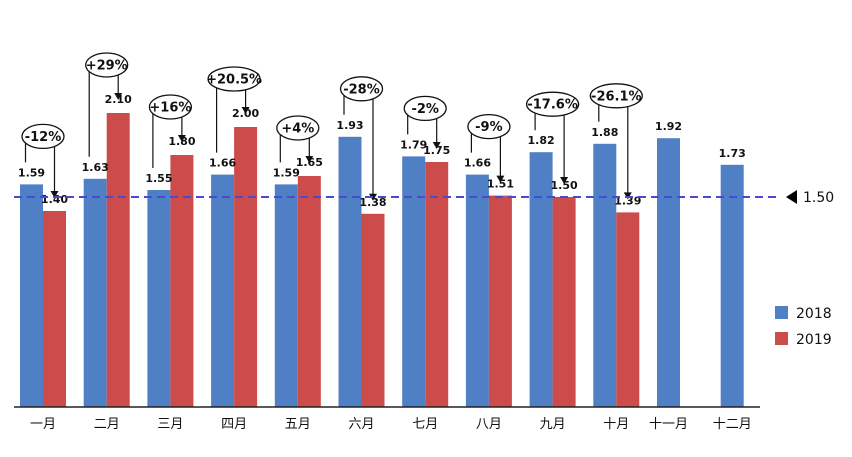 The width and height of the screenshot is (852, 457). I want to click on x-tick-label: 三月, so click(170, 424).